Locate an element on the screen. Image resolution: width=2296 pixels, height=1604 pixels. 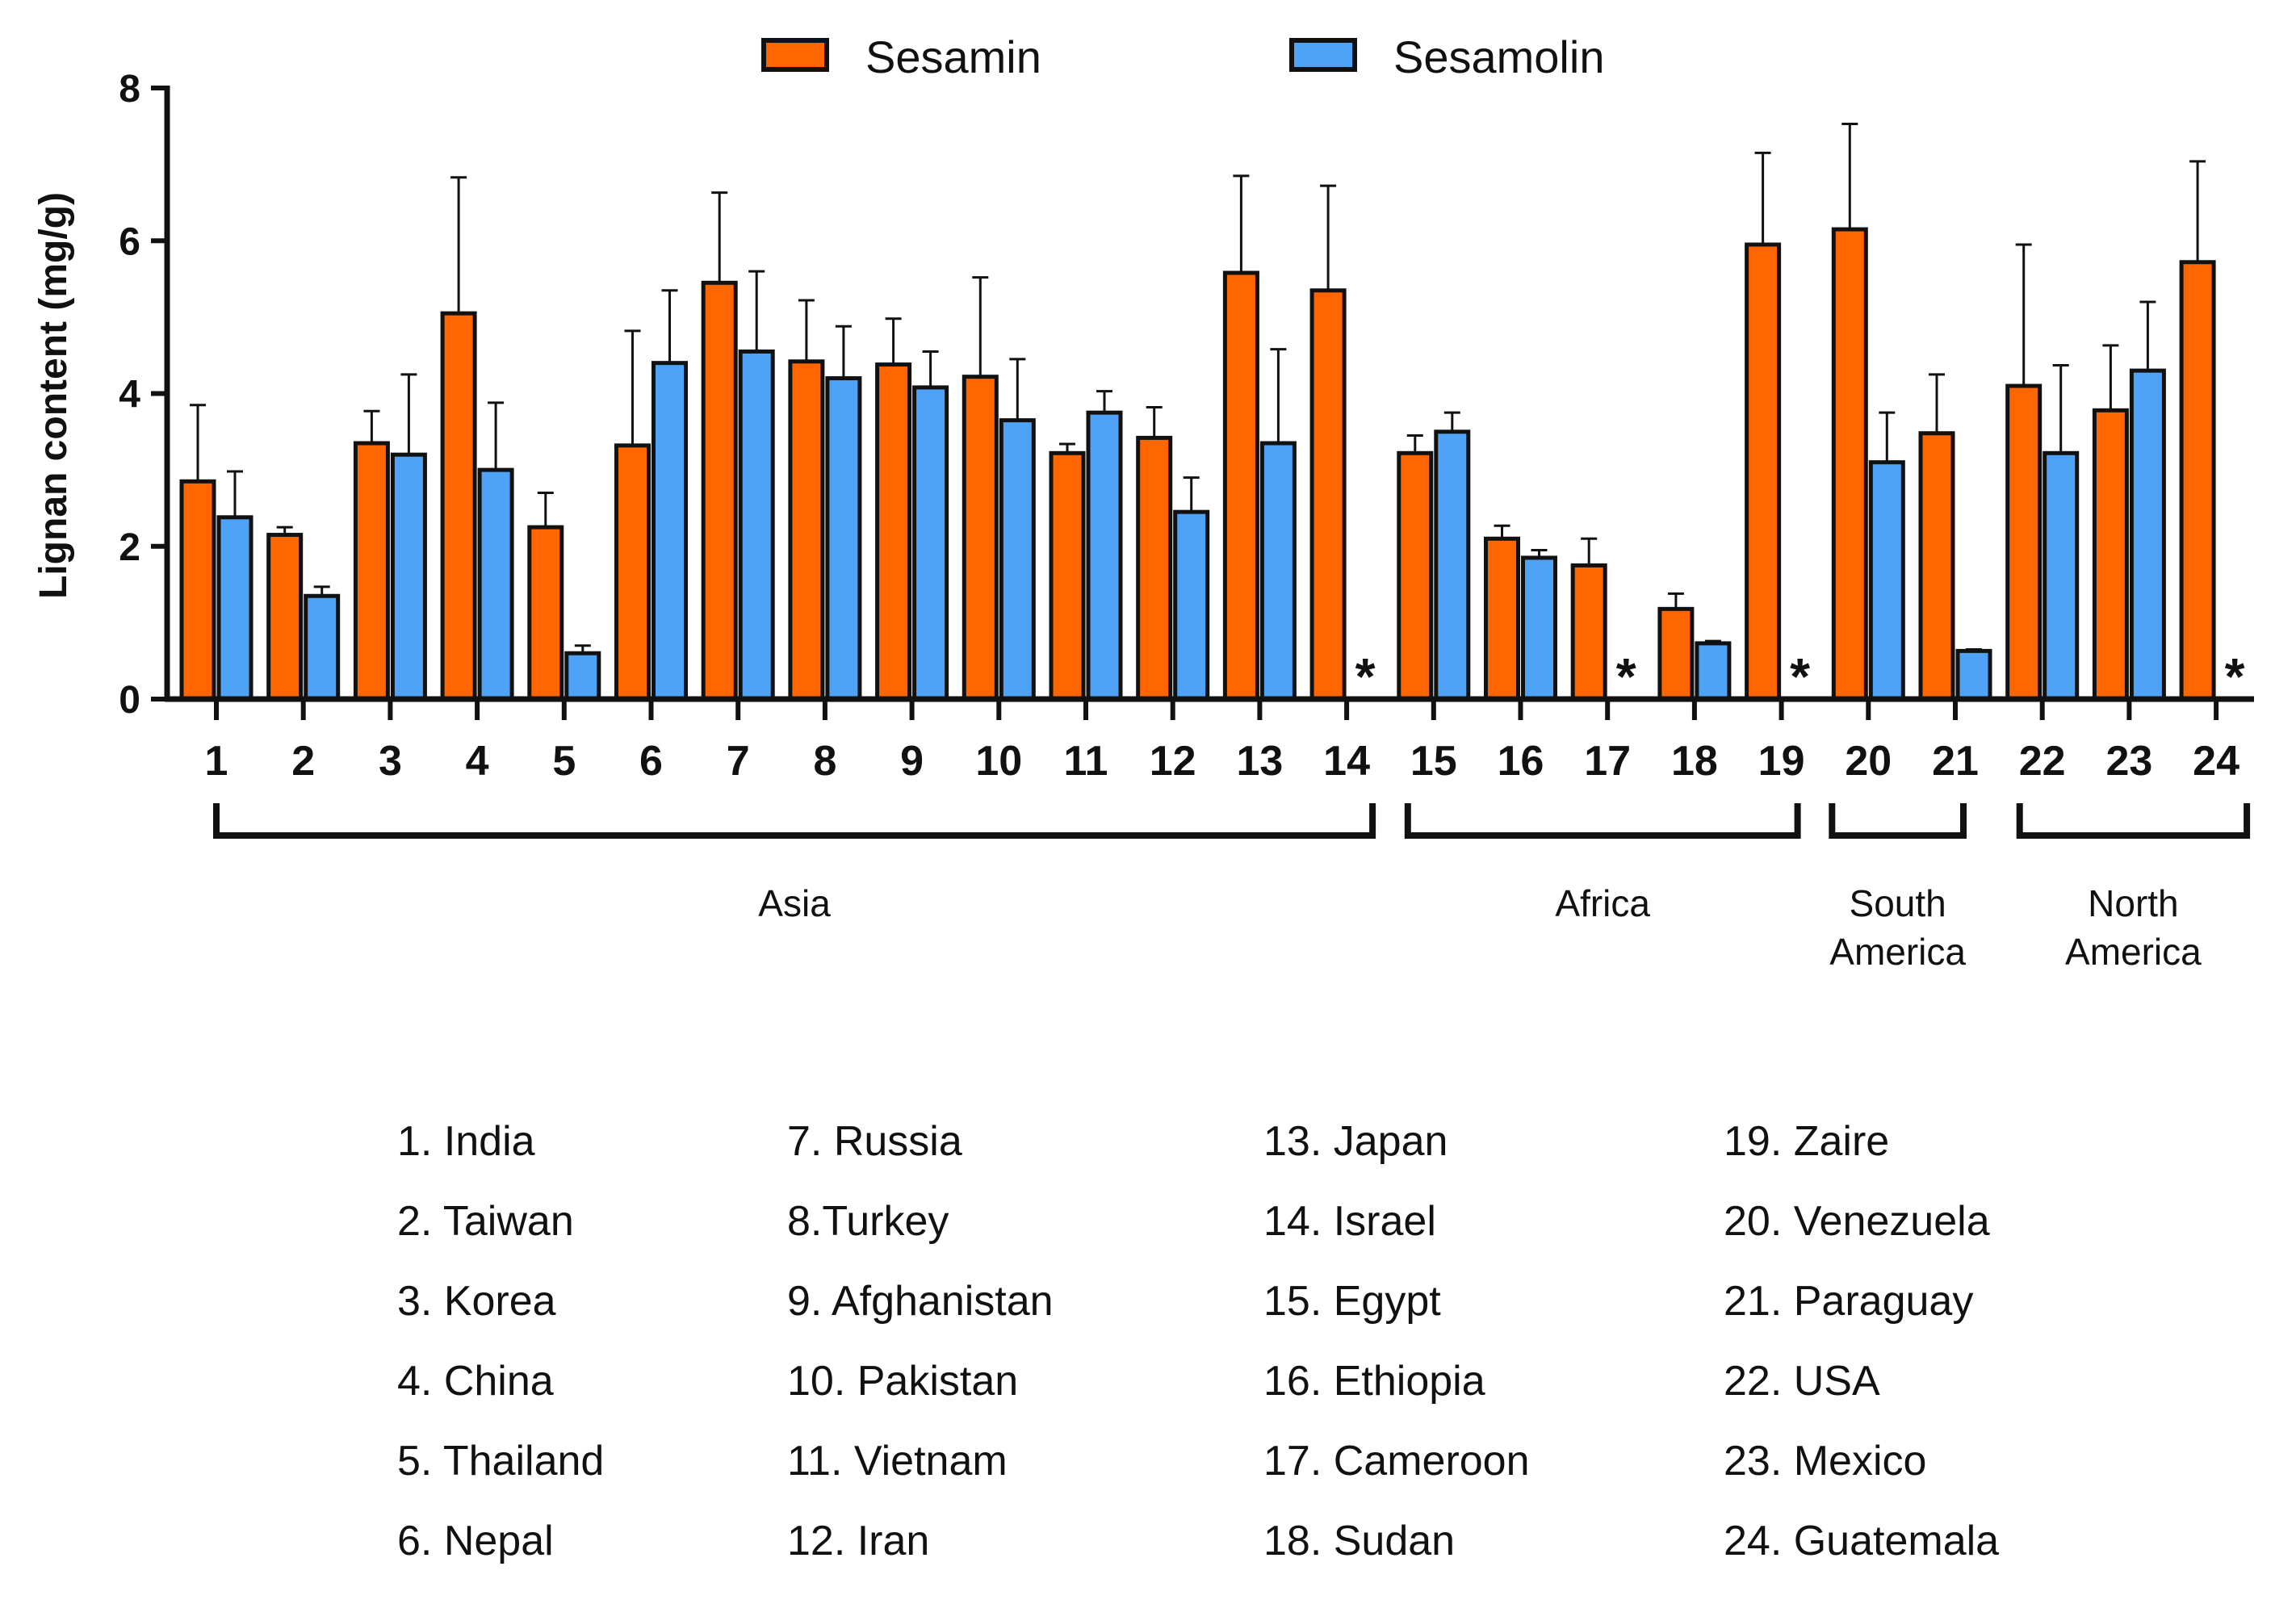
country-legend-entry: 8.Turkey is located at coordinates (868, 1221).